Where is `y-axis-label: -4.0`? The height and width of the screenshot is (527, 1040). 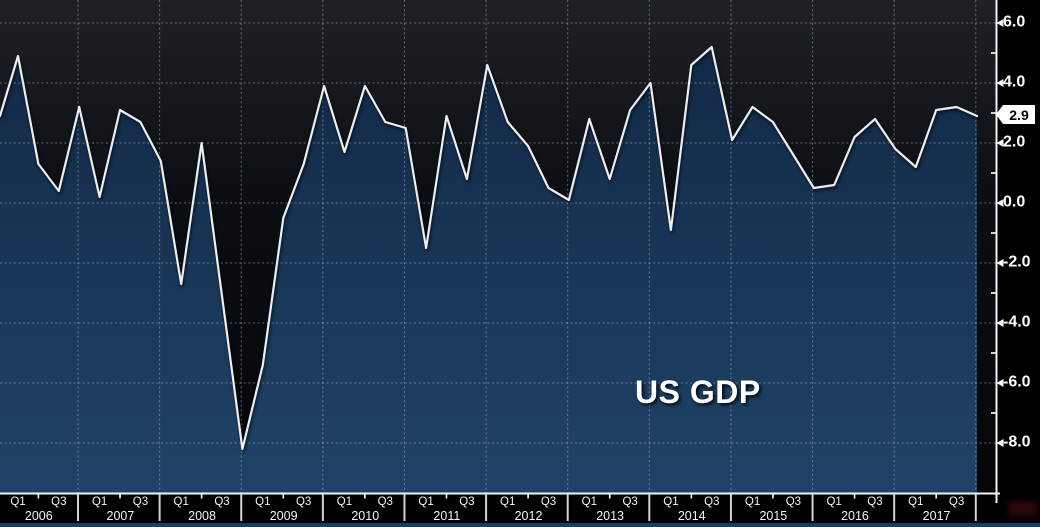 y-axis-label: -4.0 is located at coordinates (1017, 322).